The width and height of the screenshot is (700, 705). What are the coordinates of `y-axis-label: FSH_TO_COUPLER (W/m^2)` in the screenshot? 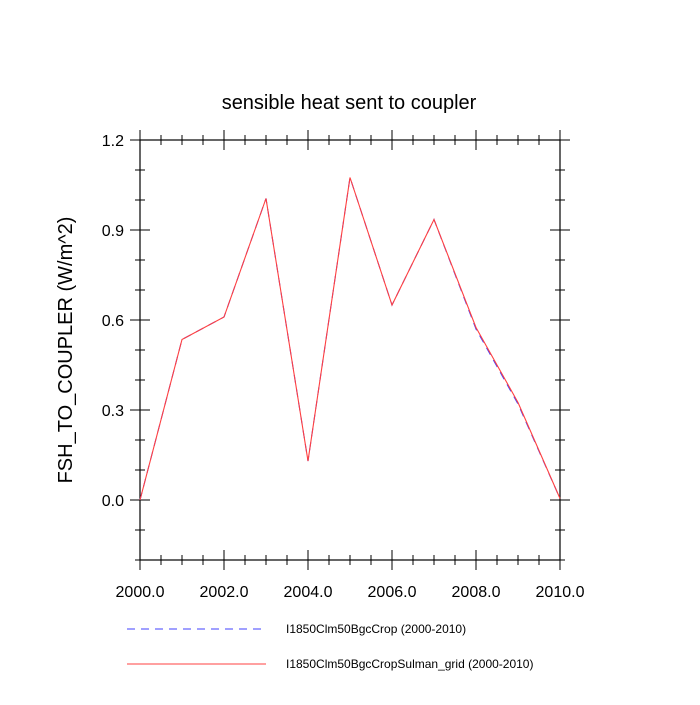 It's located at (66, 350).